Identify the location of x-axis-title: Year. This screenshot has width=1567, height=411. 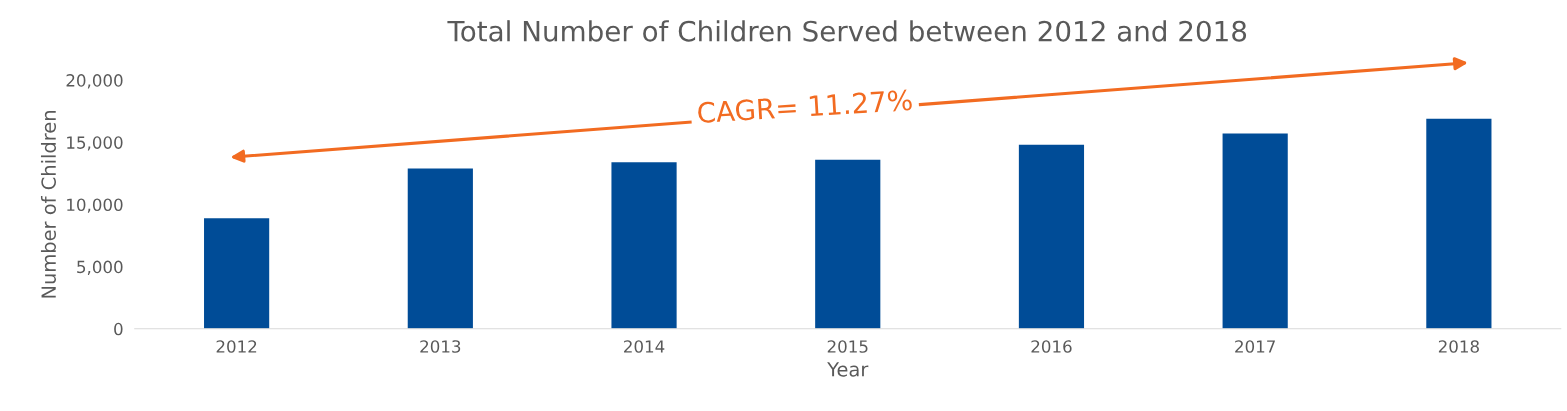
(848, 369).